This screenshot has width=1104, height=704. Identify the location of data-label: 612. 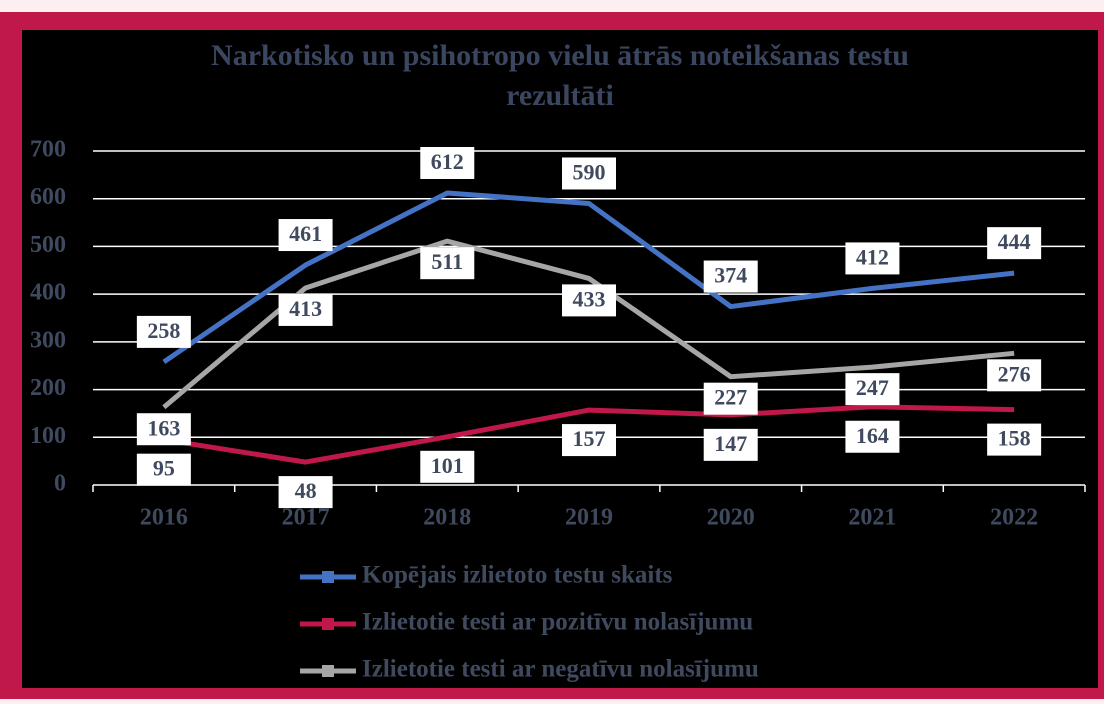
(447, 161).